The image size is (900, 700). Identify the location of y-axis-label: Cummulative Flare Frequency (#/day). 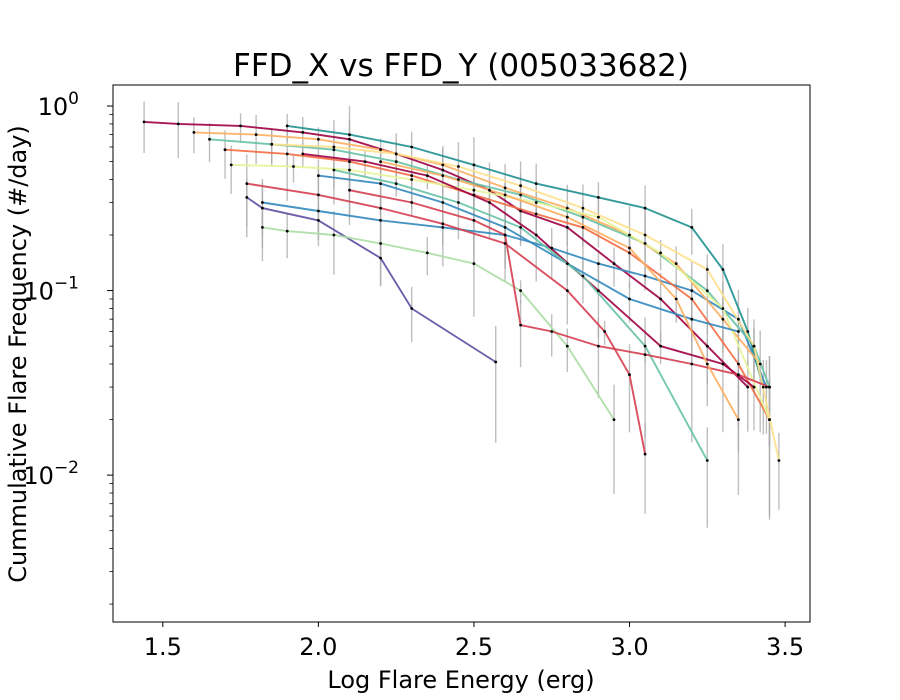
(18, 354).